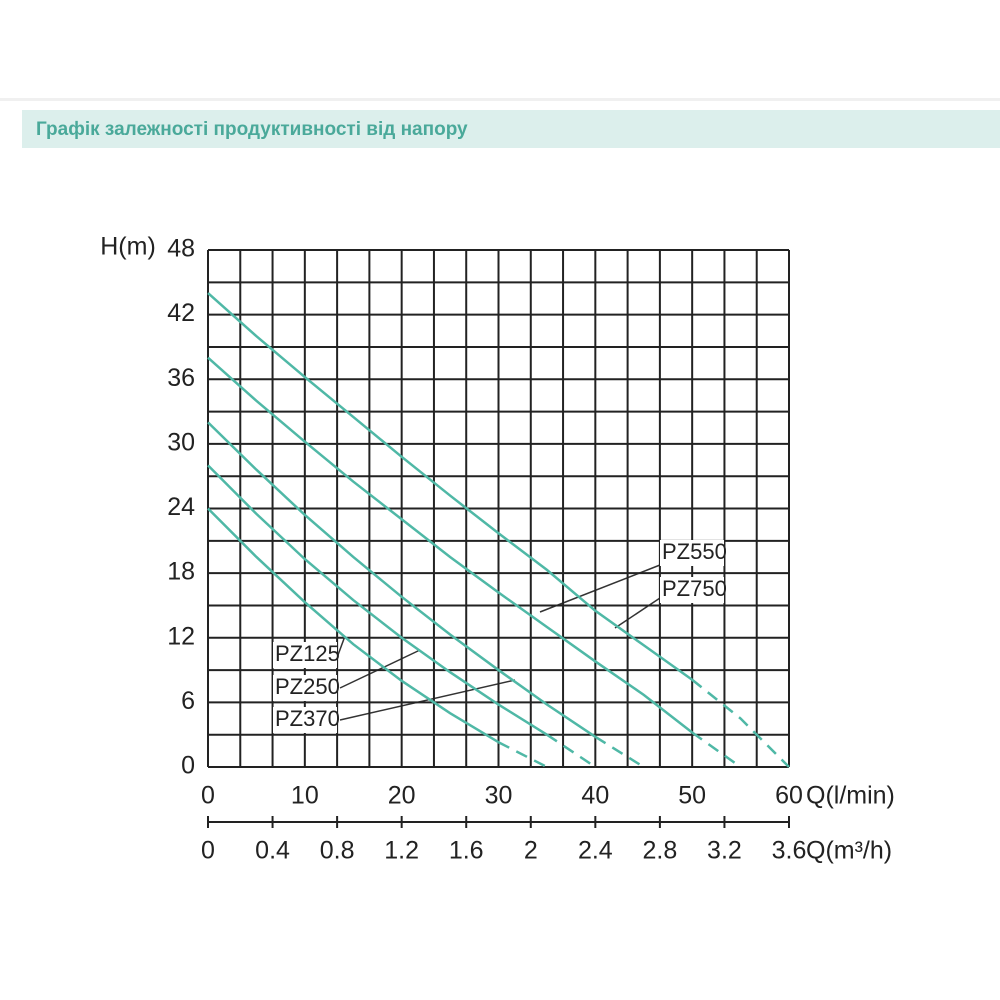 Image resolution: width=1000 pixels, height=1000 pixels. Describe the element at coordinates (850, 796) in the screenshot. I see `x-axis-label: Q(l/min)` at that location.